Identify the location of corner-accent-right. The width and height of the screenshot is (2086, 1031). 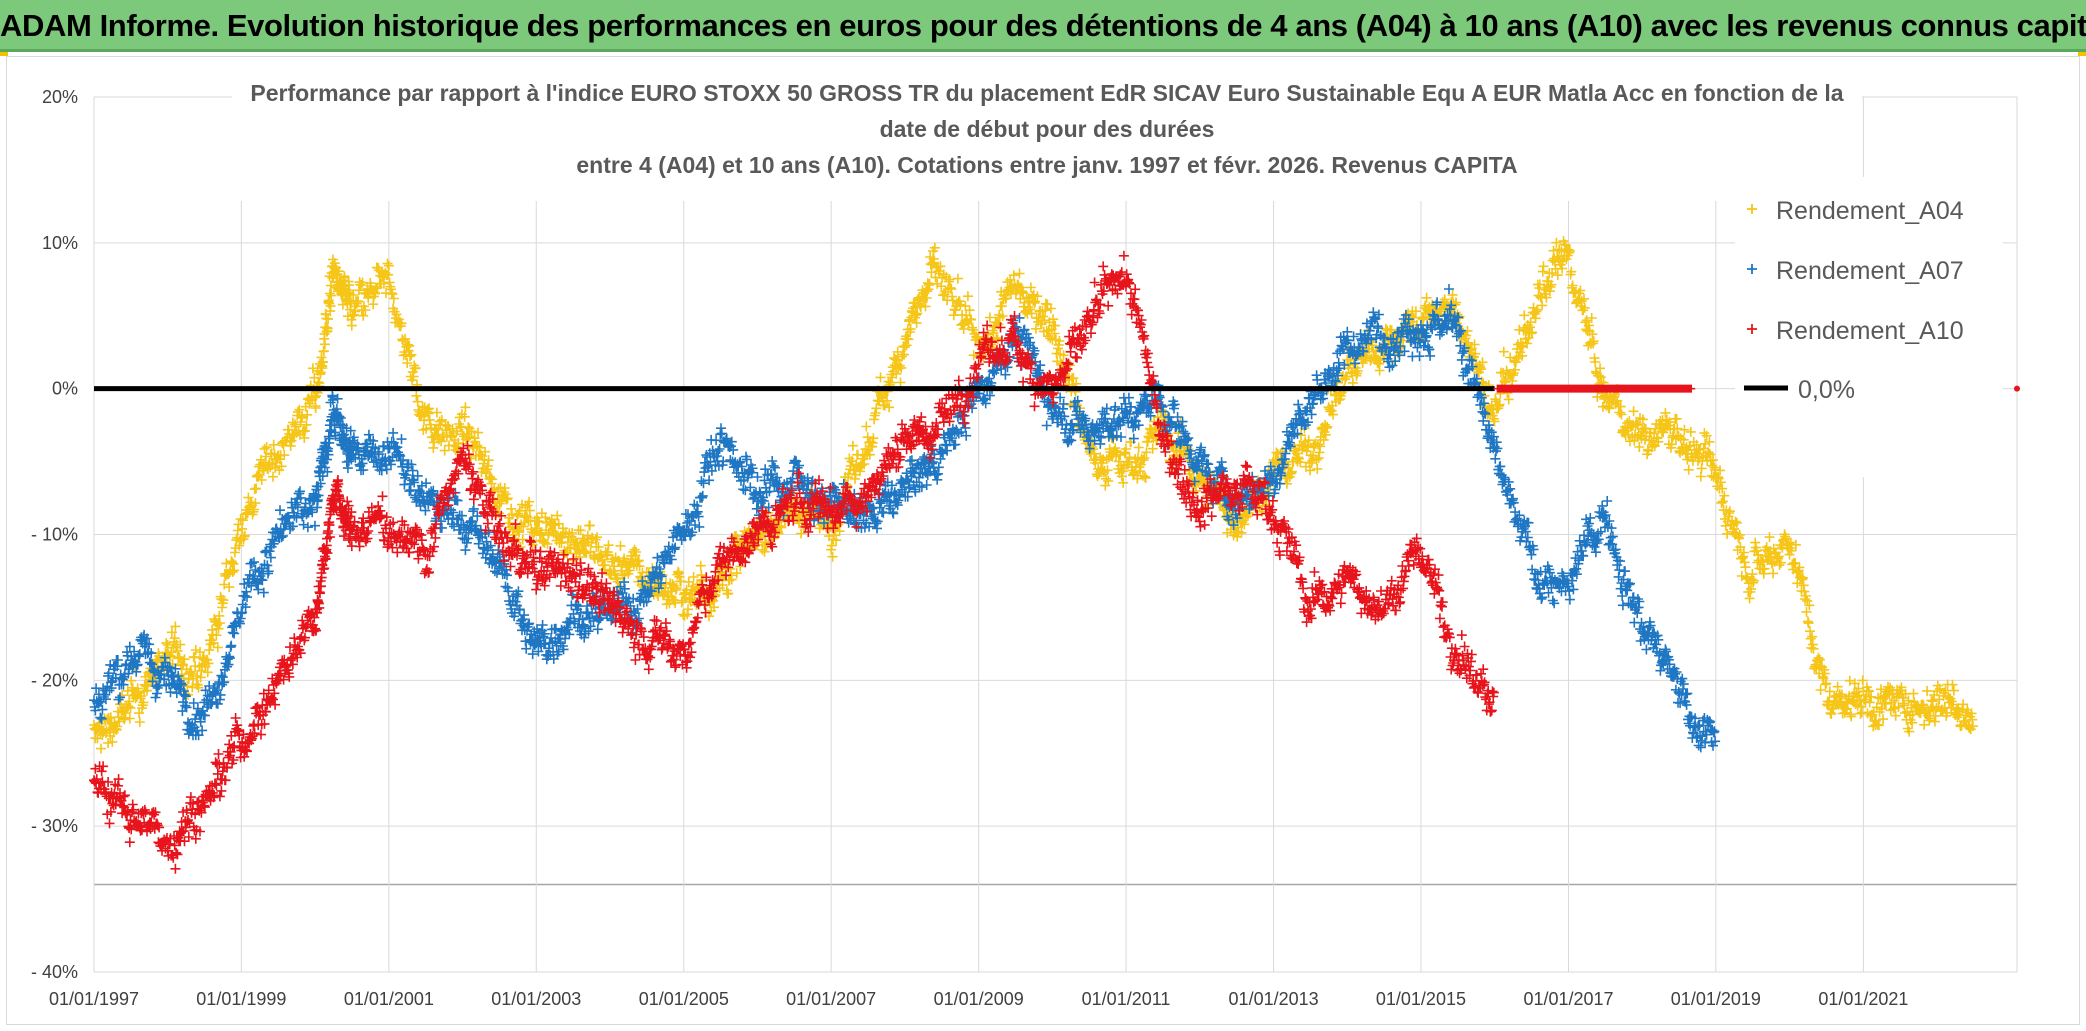
(2082, 54).